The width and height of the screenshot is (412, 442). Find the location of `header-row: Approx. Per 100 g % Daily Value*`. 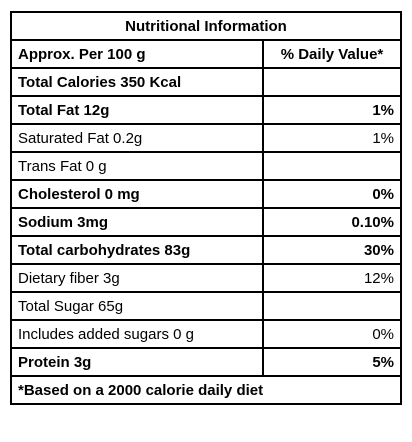

header-row: Approx. Per 100 g % Daily Value* is located at coordinates (206, 54).